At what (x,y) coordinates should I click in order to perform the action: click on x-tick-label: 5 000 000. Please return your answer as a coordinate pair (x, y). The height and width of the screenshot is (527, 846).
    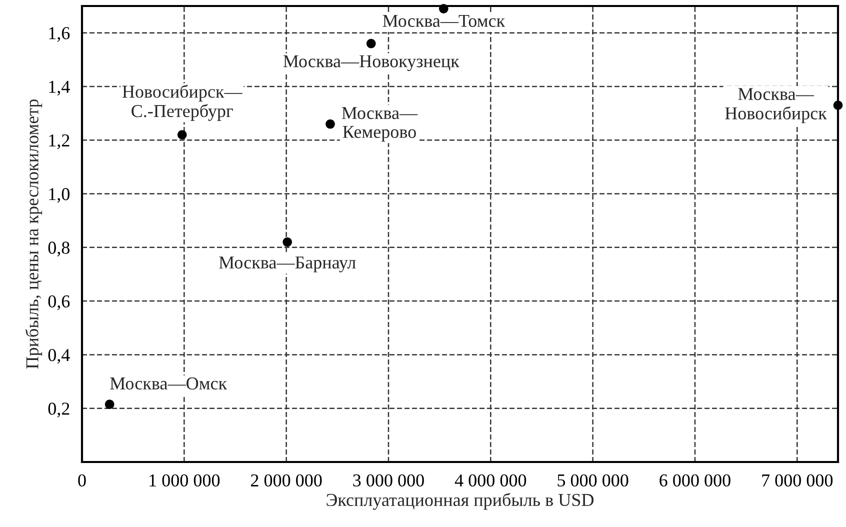
    Looking at the image, I should click on (593, 480).